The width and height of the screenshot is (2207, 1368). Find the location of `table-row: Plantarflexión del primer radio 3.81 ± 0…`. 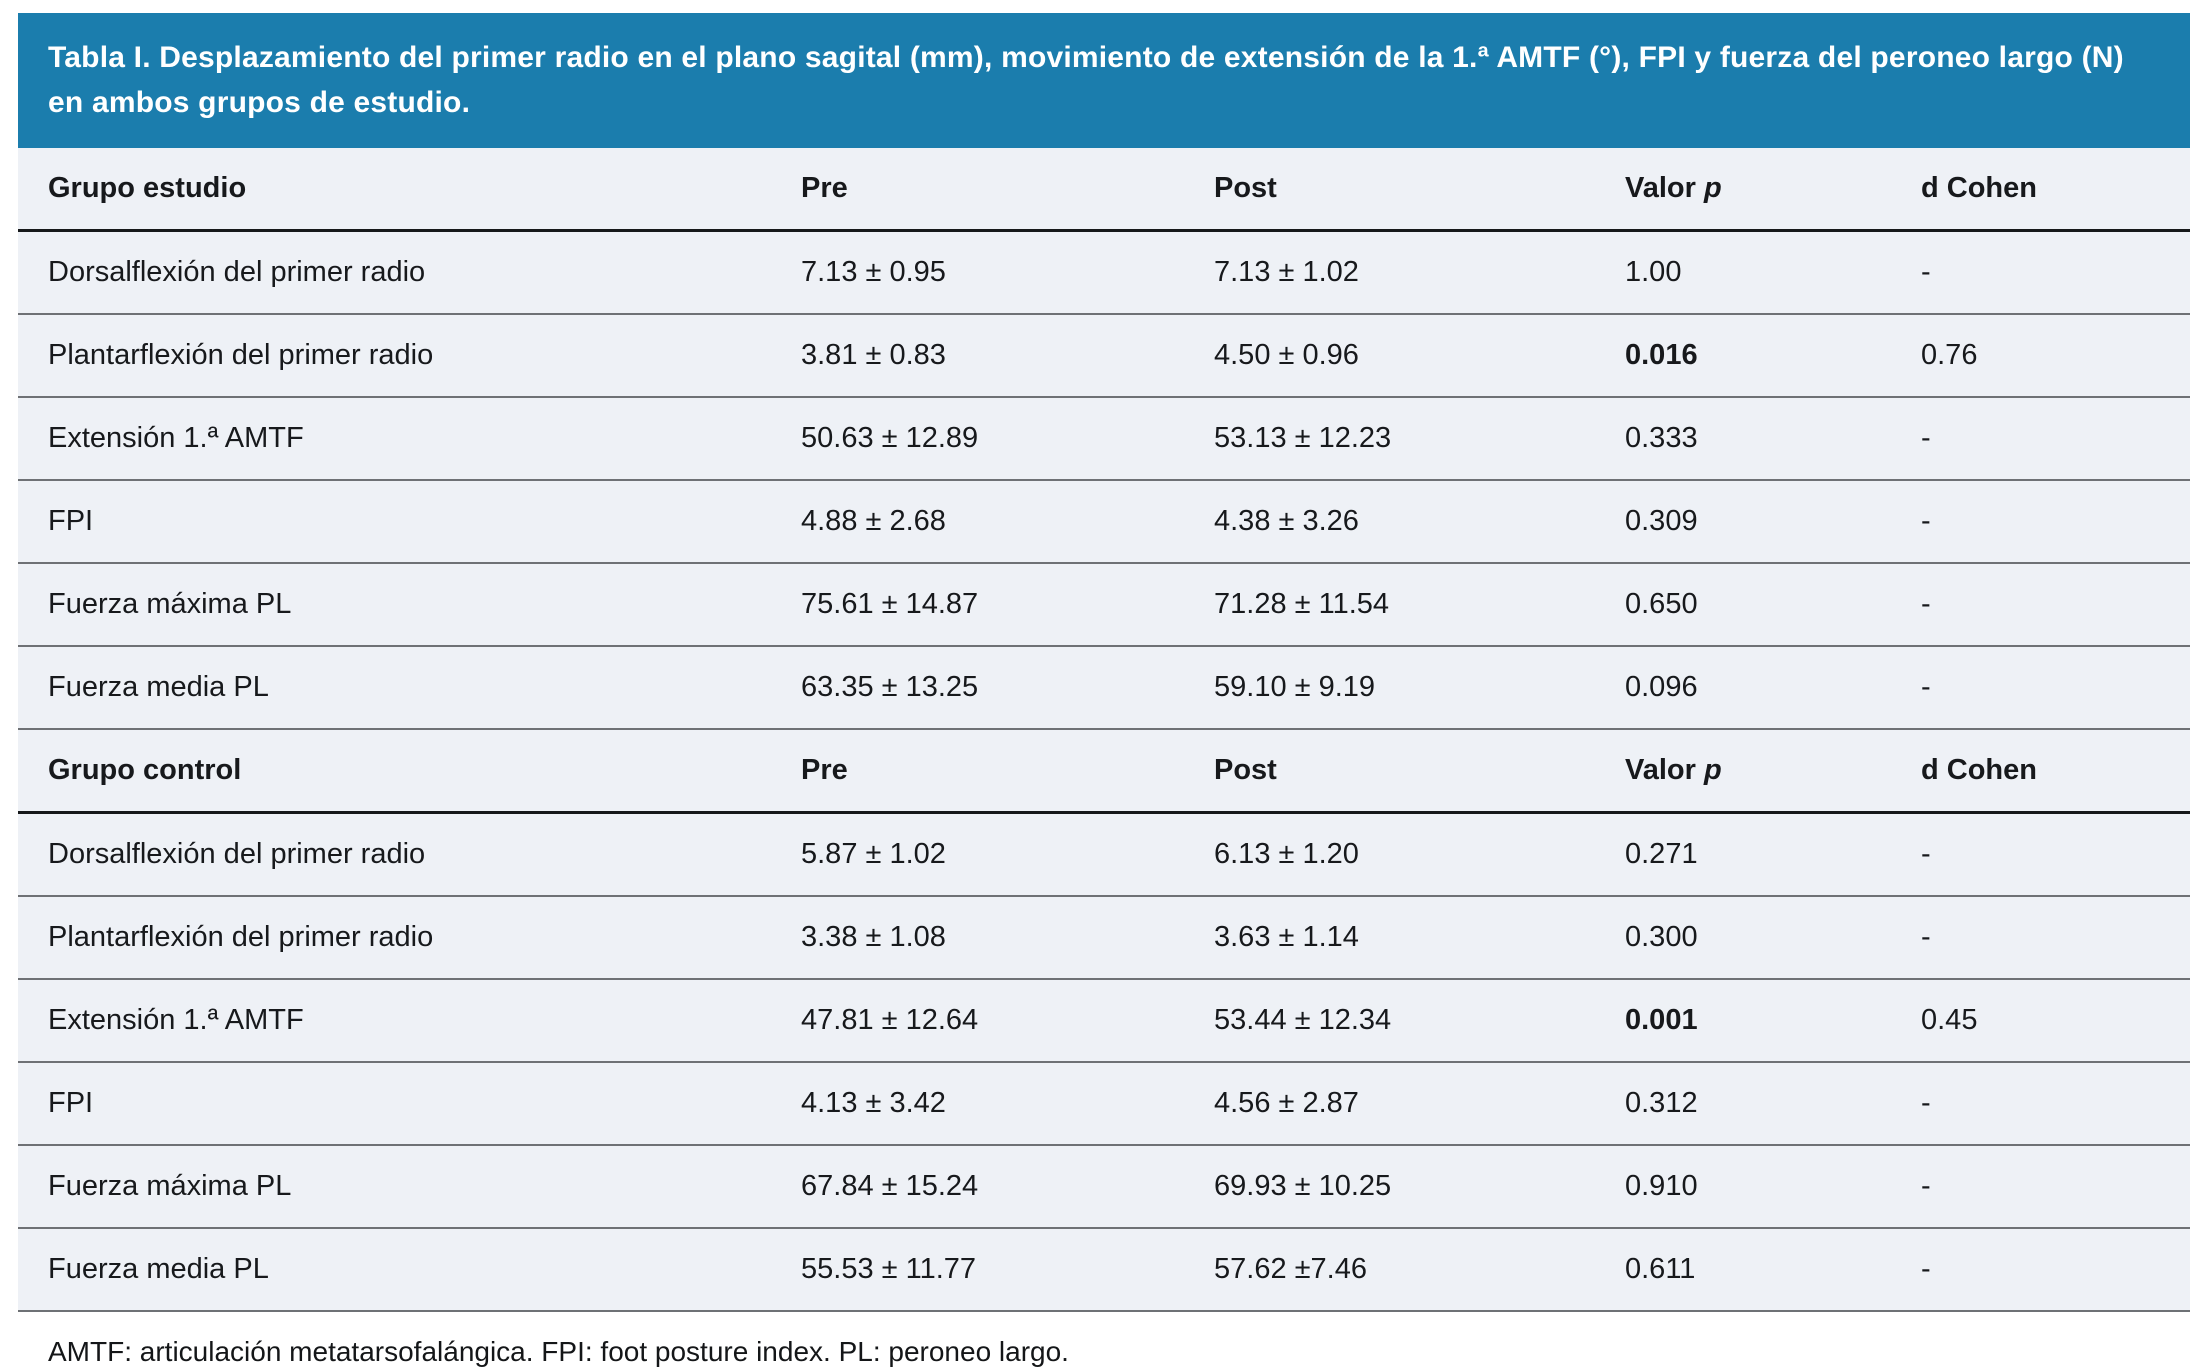

table-row: Plantarflexión del primer radio 3.81 ± 0… is located at coordinates (1104, 356).